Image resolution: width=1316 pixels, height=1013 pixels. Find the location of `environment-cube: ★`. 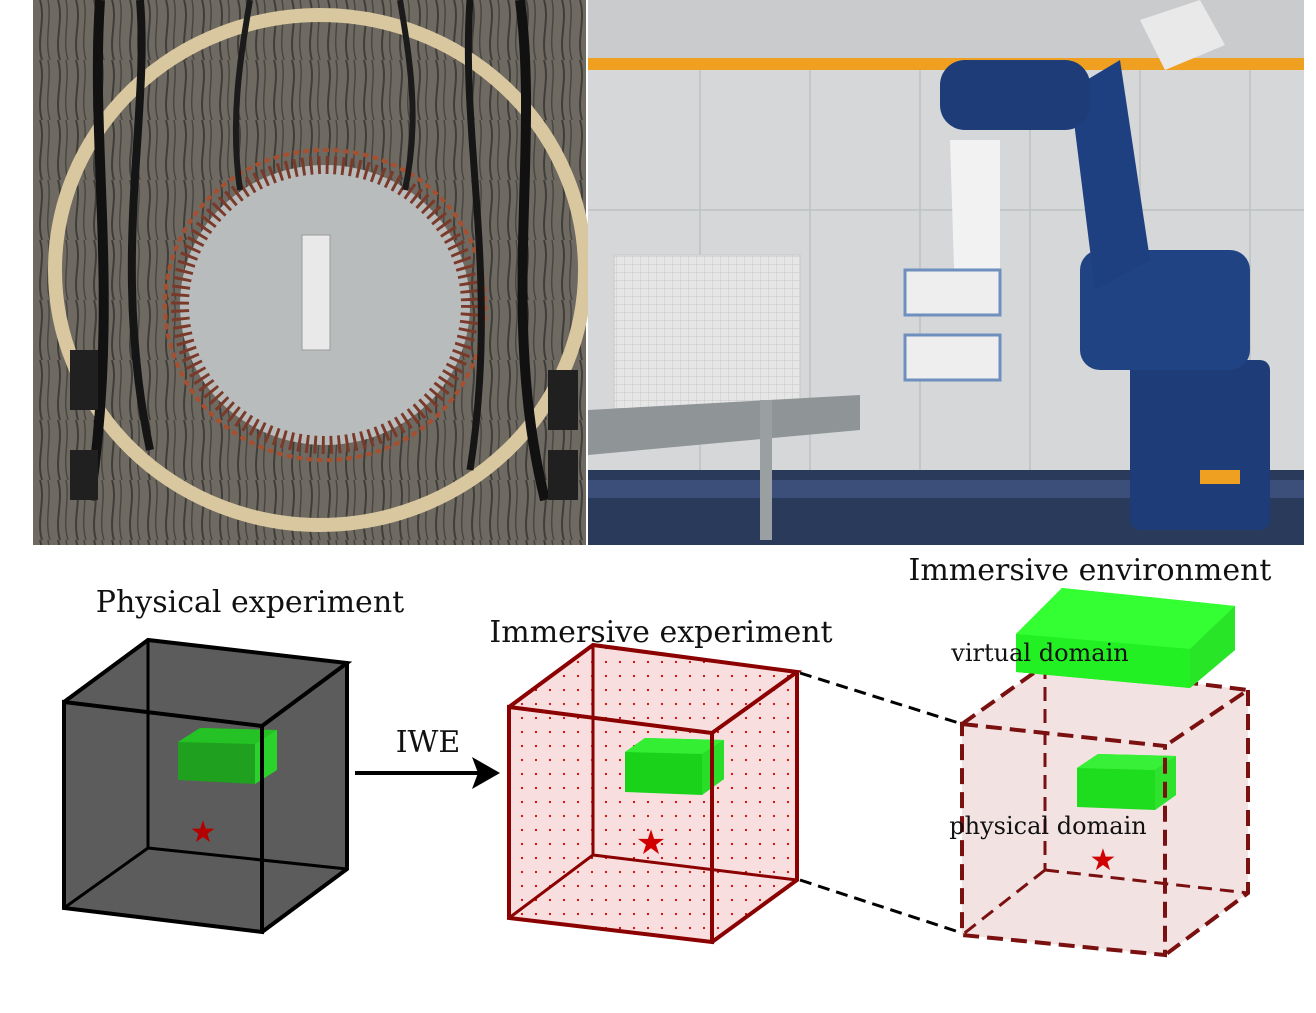

environment-cube: ★ is located at coordinates (1107, 810).